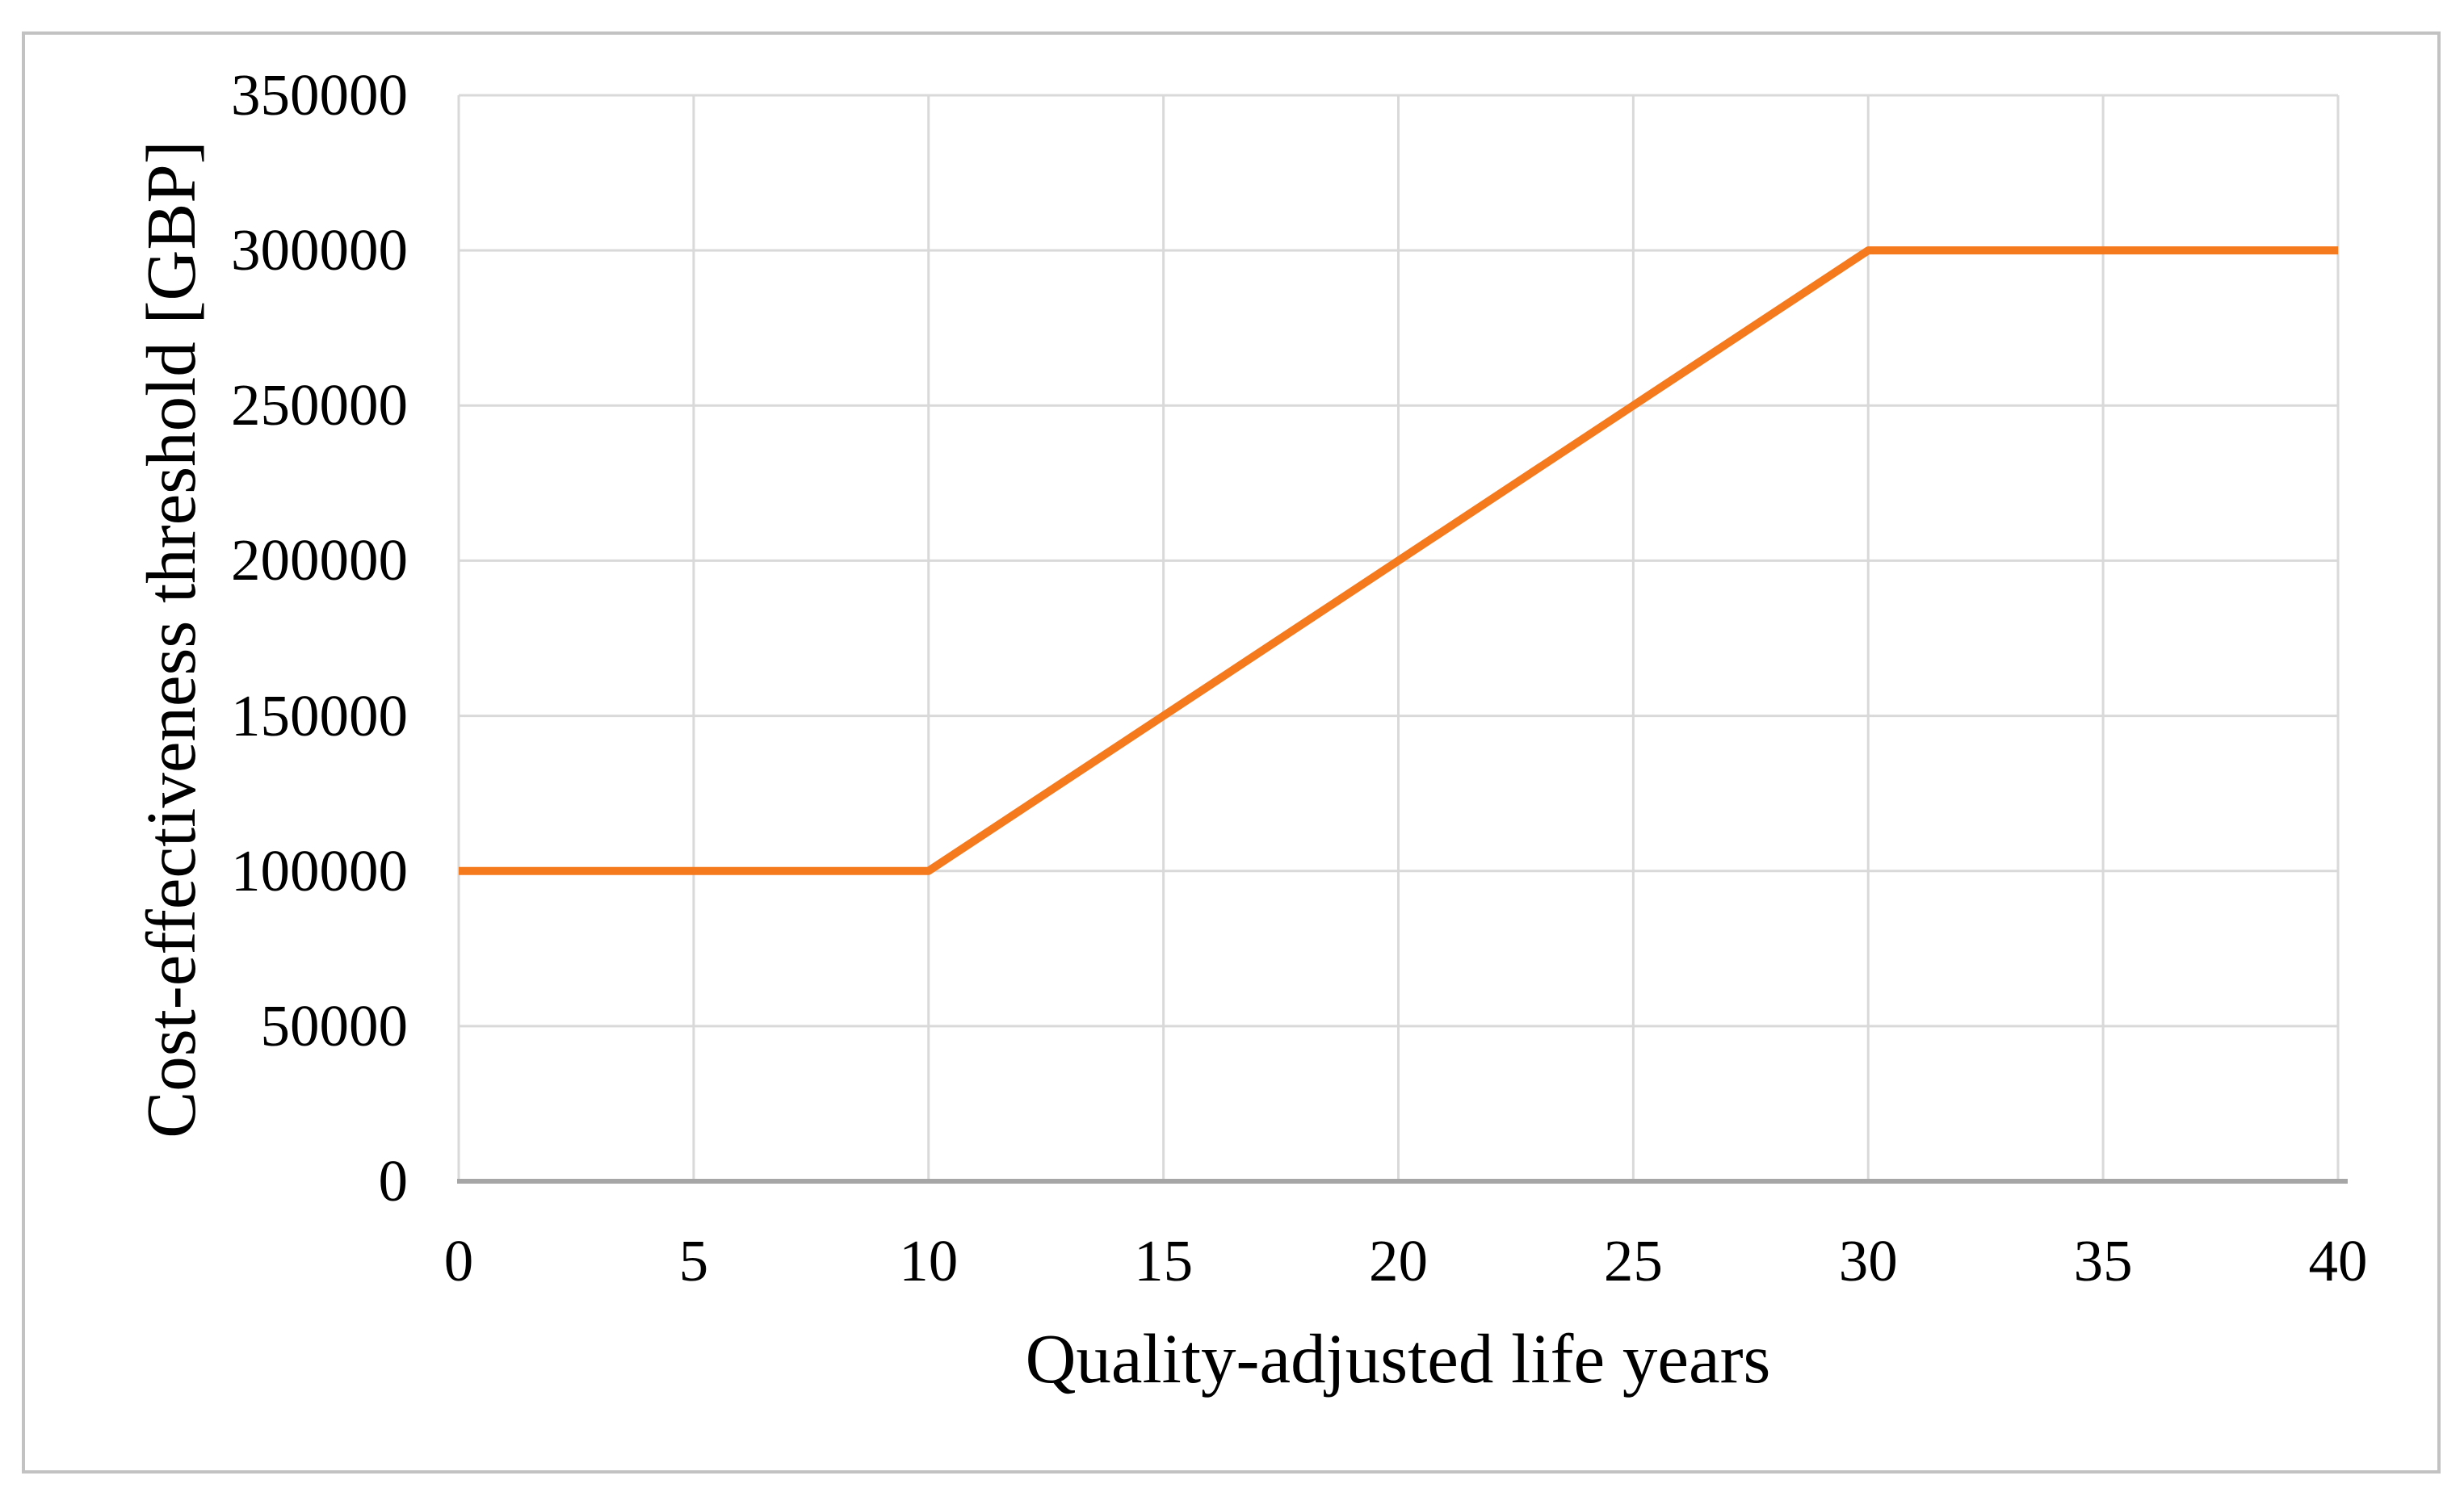 The height and width of the screenshot is (1505, 2464). I want to click on y-tick-label: 200000, so click(319, 560).